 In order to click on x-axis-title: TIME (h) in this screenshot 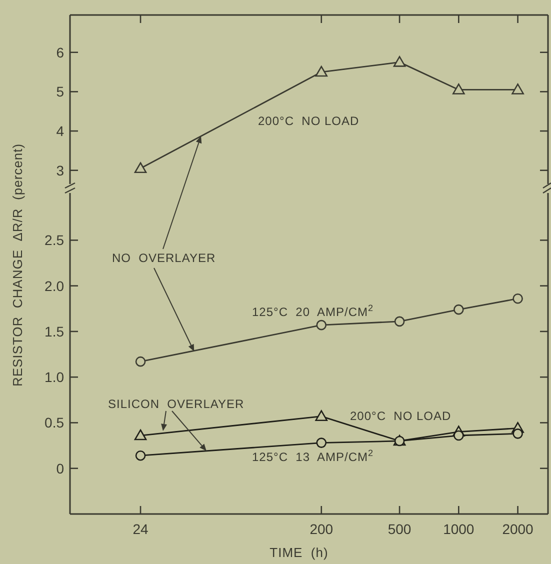, I will do `click(299, 552)`.